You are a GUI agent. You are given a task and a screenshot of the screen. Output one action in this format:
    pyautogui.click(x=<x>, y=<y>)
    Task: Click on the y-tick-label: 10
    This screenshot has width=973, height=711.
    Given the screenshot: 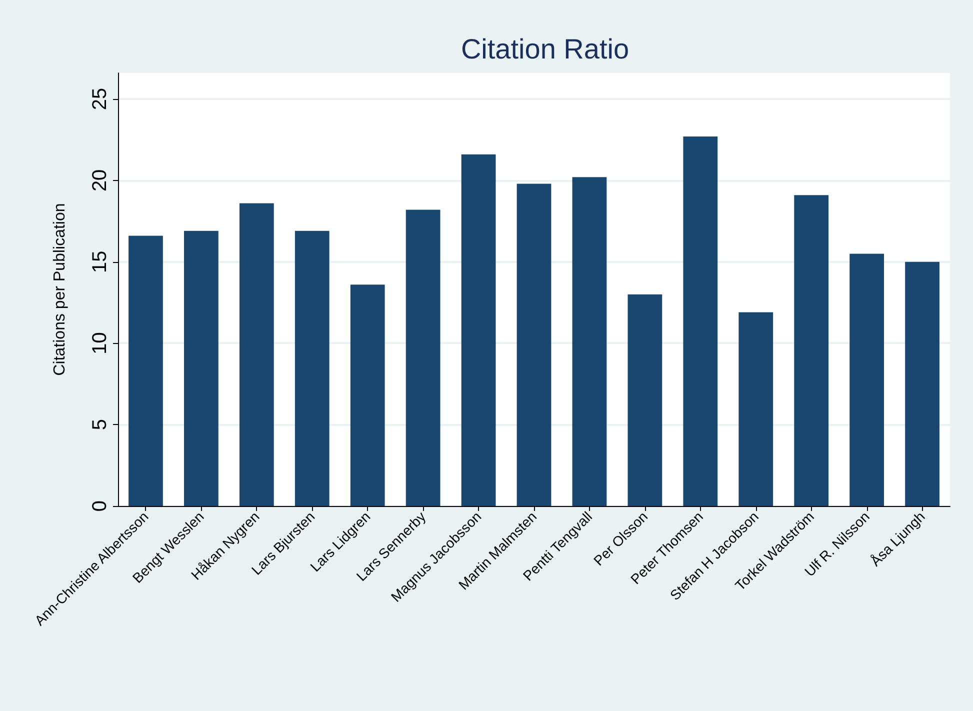 What is the action you would take?
    pyautogui.click(x=100, y=343)
    